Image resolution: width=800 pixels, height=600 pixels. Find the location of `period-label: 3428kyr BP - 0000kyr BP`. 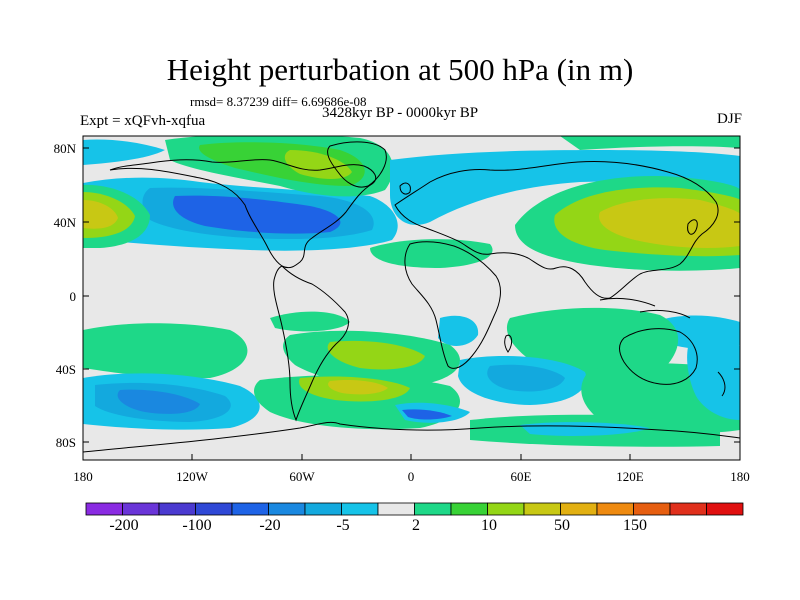

period-label: 3428kyr BP - 0000kyr BP is located at coordinates (400, 113).